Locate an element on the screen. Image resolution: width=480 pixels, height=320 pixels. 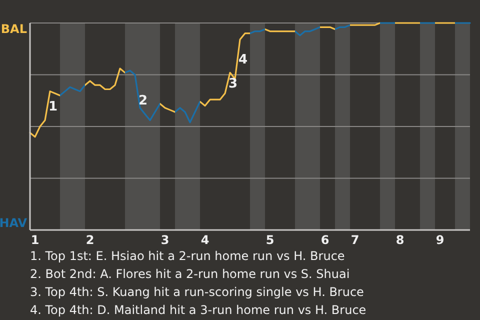
x-tick-label: 5 is located at coordinates (270, 240).